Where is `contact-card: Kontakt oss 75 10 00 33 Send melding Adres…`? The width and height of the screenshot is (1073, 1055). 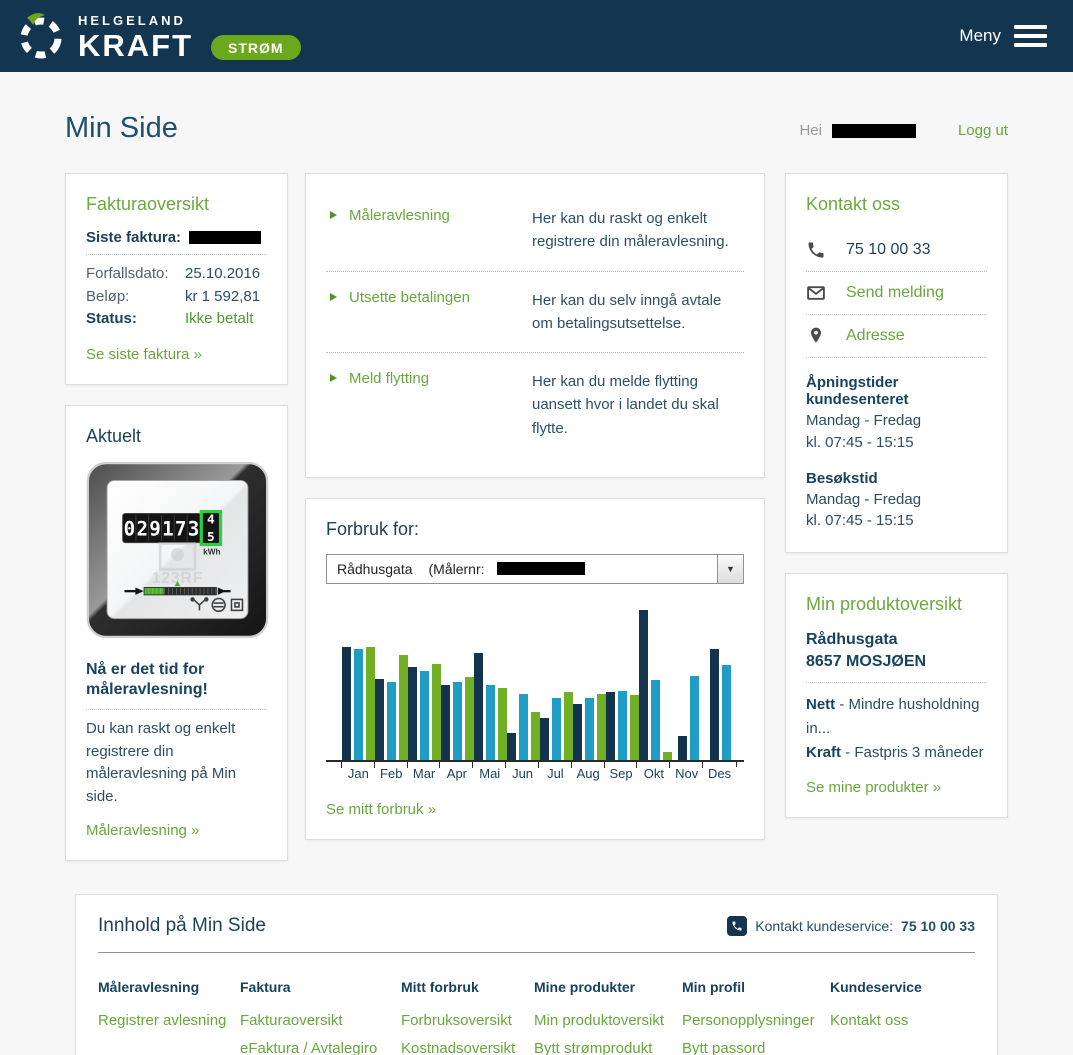 contact-card: Kontakt oss 75 10 00 33 Send melding Adres… is located at coordinates (896, 363).